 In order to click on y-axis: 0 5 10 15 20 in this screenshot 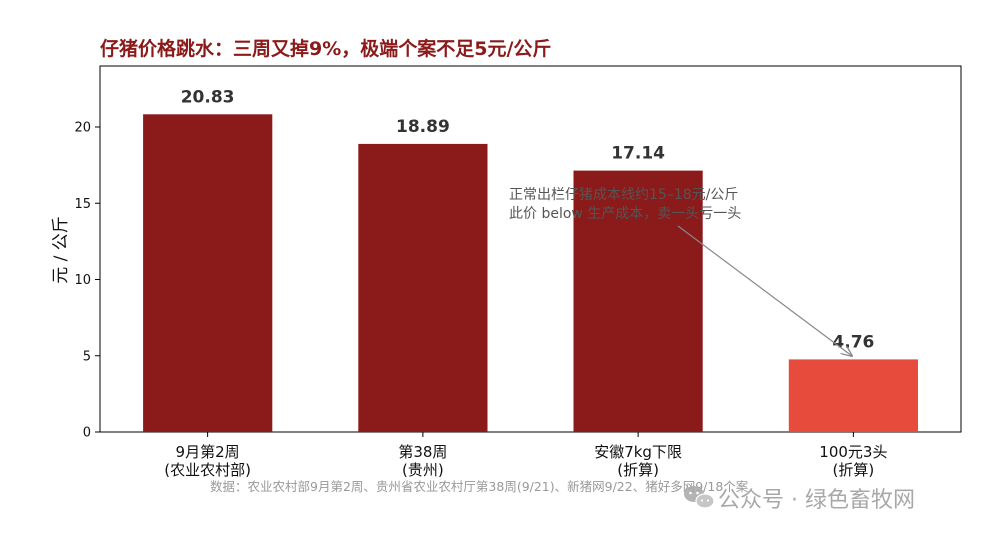, I will do `click(87, 281)`.